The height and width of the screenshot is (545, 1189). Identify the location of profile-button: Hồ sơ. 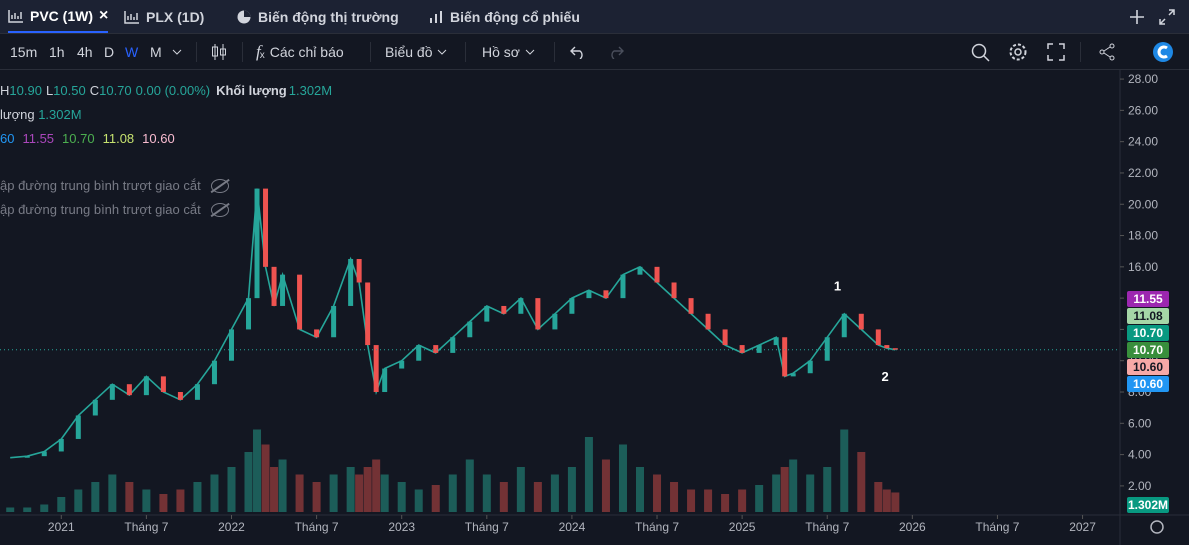
(508, 51).